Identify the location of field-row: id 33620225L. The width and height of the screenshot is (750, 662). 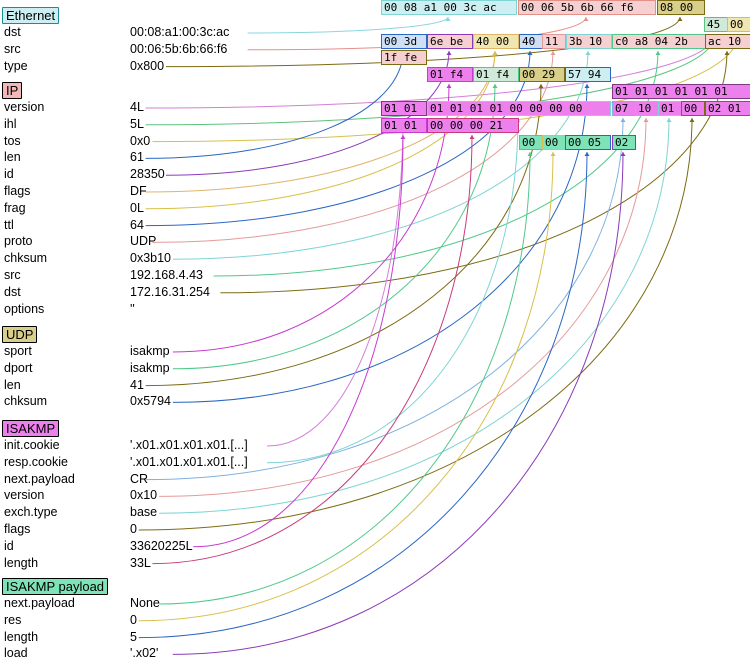
(140, 546).